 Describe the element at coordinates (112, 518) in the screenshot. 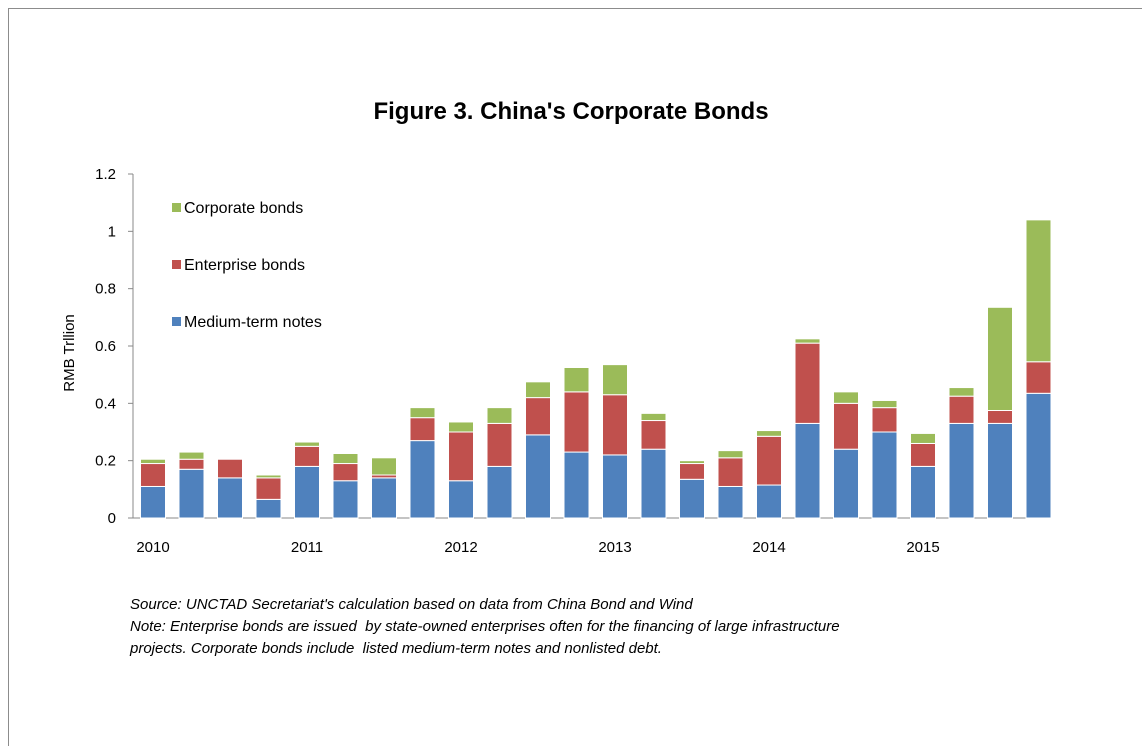

I see `y-tick-label: 0` at that location.